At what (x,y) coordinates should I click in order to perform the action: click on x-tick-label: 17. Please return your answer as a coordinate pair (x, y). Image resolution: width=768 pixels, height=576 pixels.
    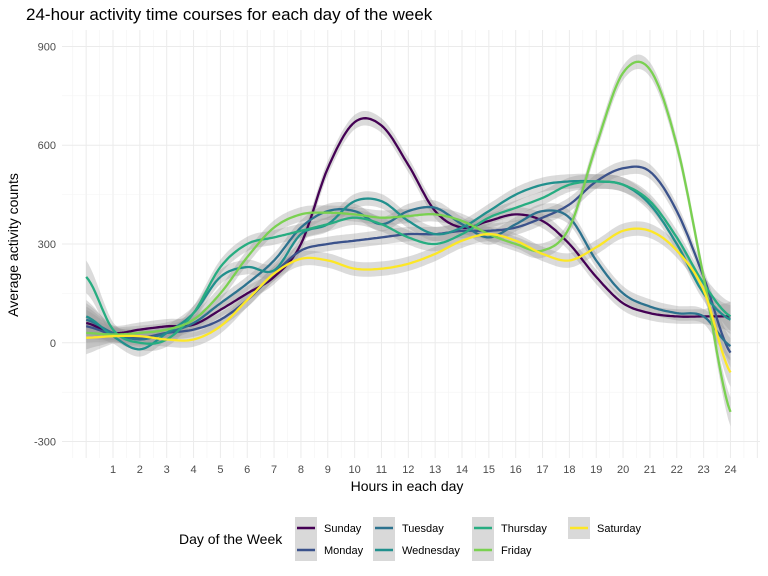
    Looking at the image, I should click on (542, 470).